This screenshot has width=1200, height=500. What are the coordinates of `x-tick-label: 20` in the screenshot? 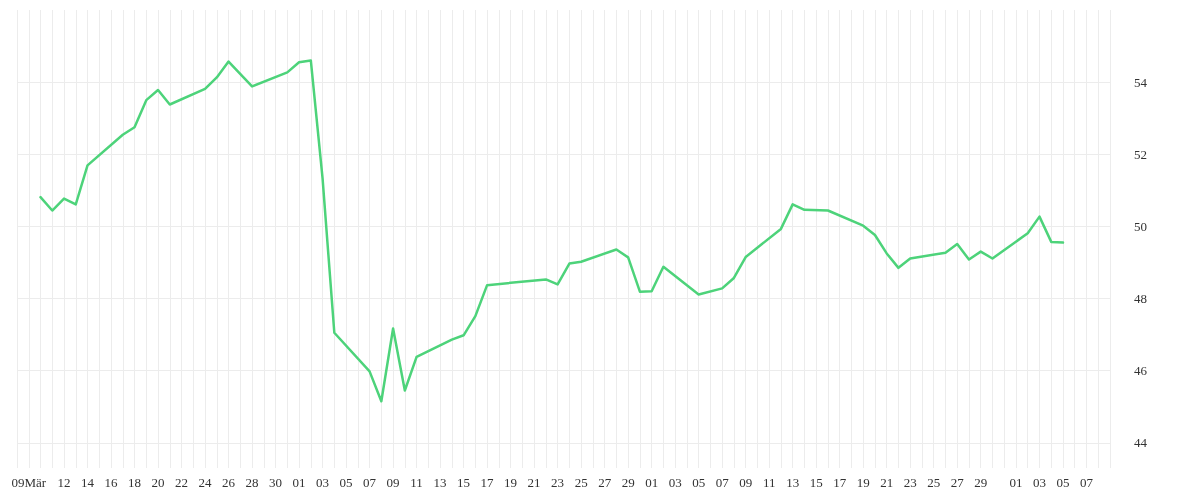 It's located at (158, 482).